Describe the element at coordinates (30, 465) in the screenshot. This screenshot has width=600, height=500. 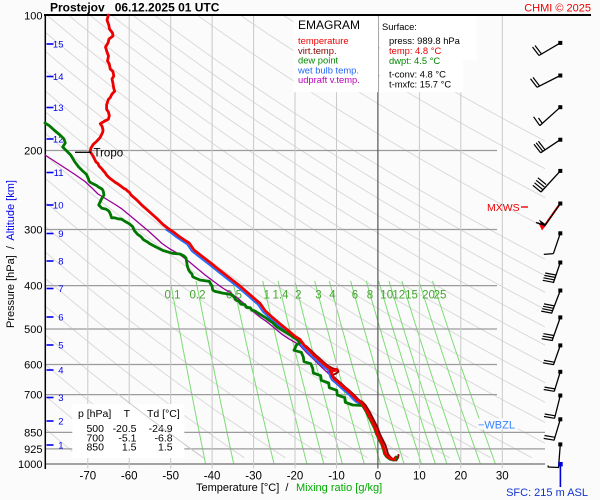
I see `svg-text: 1000` at that location.